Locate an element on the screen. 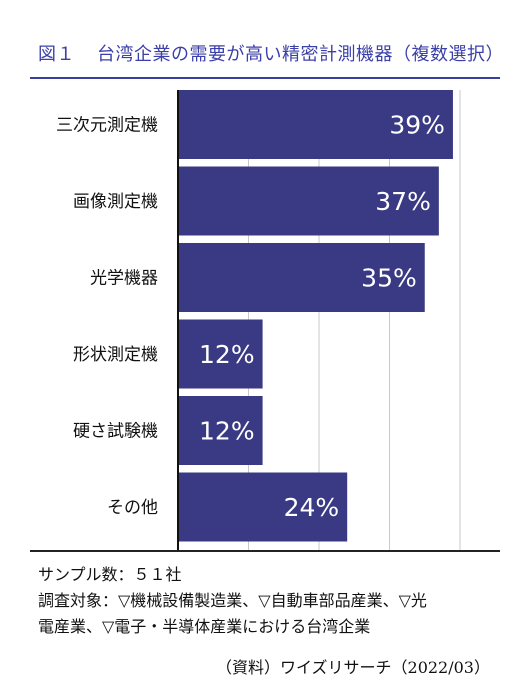 The width and height of the screenshot is (526, 692). category-label-3: 形状測定機 is located at coordinates (115, 355).